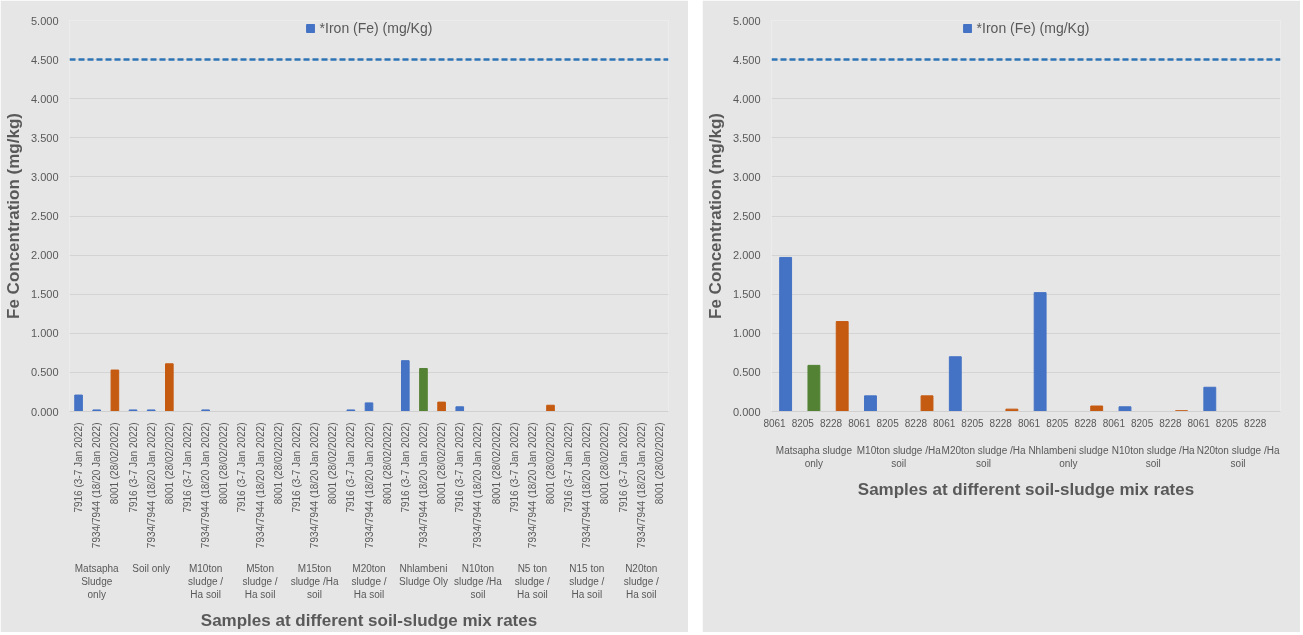  Describe the element at coordinates (206, 581) in the screenshot. I see `text: M10ton sludge / Ha soil` at that location.